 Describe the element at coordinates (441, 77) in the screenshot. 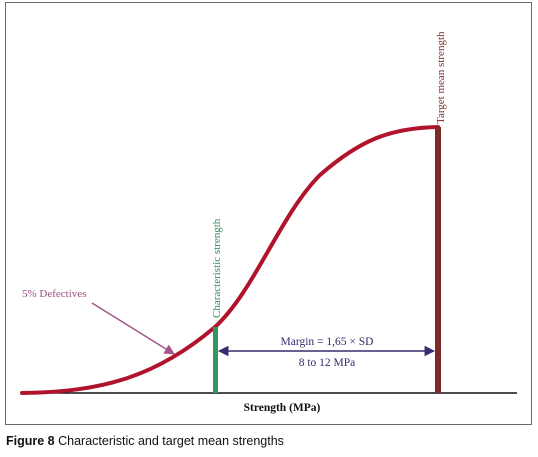

I see `target-mean-strength-label: Target mean strength` at that location.